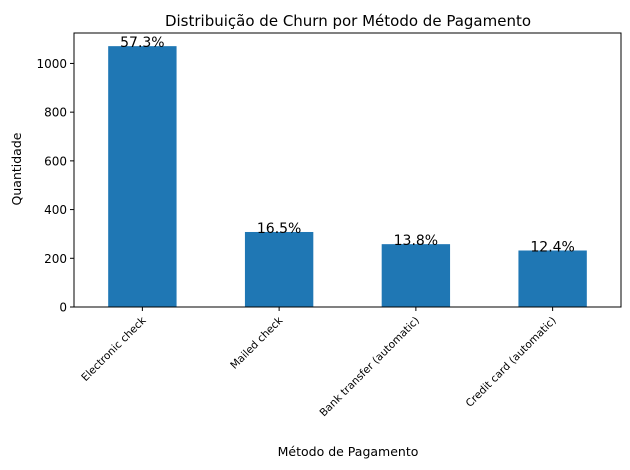  What do you see at coordinates (552, 247) in the screenshot?
I see `bar-data-label: 12.4%` at bounding box center [552, 247].